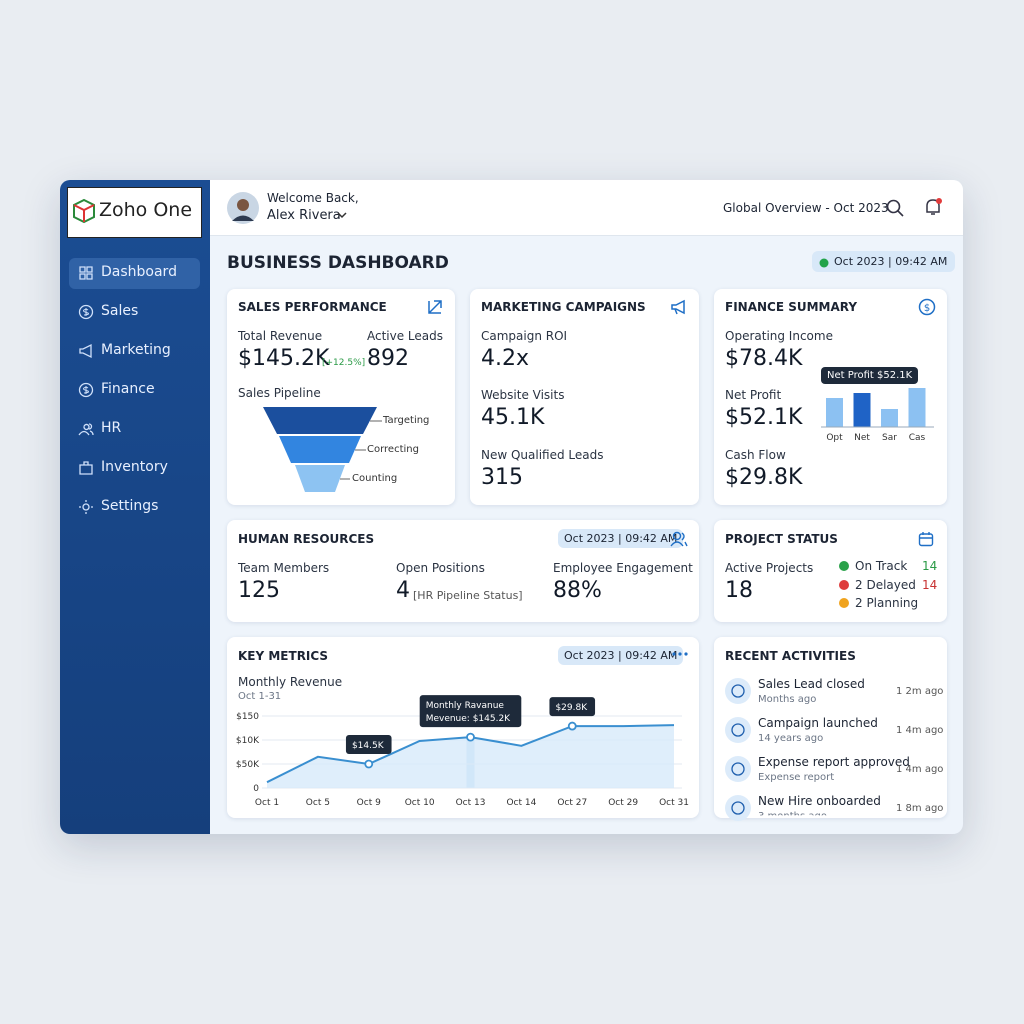 The width and height of the screenshot is (1024, 1024). What do you see at coordinates (312, 307) in the screenshot?
I see `card-title: SALES PERFORMANCE` at bounding box center [312, 307].